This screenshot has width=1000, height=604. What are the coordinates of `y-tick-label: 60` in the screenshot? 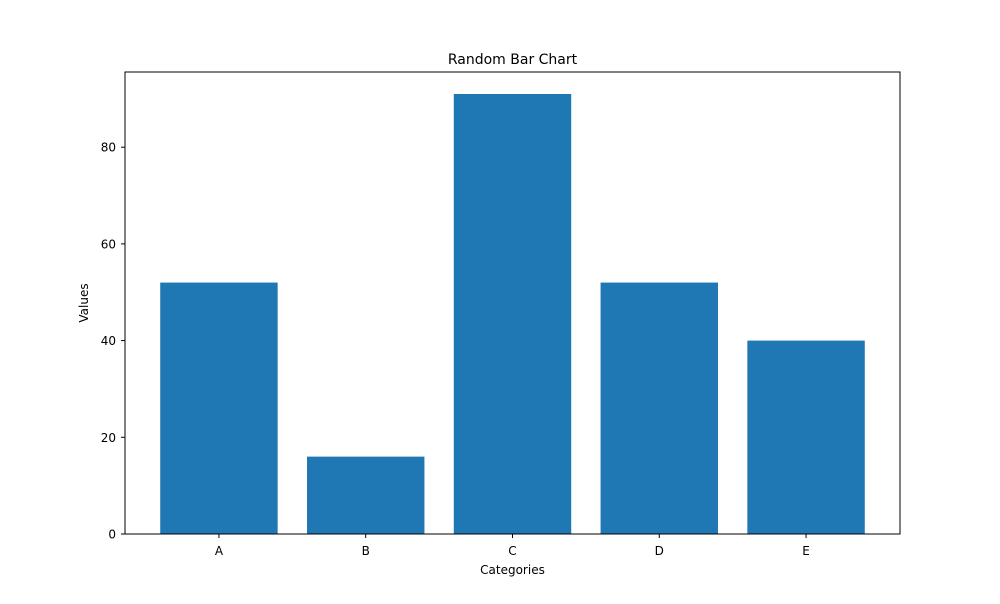 It's located at (108, 244).